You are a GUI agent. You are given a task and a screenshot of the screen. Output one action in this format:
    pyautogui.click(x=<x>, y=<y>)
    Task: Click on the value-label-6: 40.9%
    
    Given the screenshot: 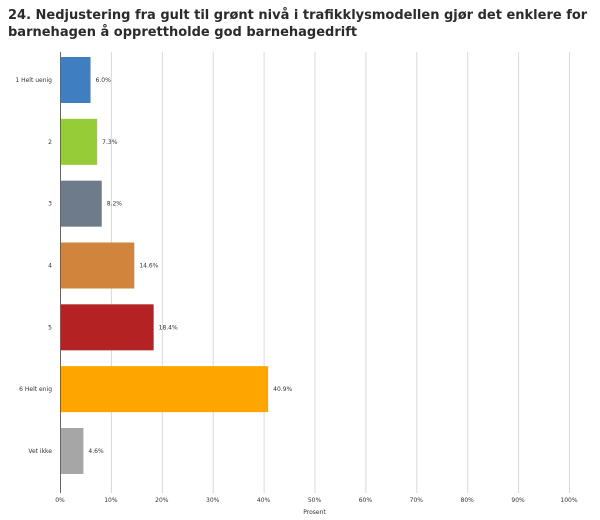 What is the action you would take?
    pyautogui.click(x=282, y=389)
    